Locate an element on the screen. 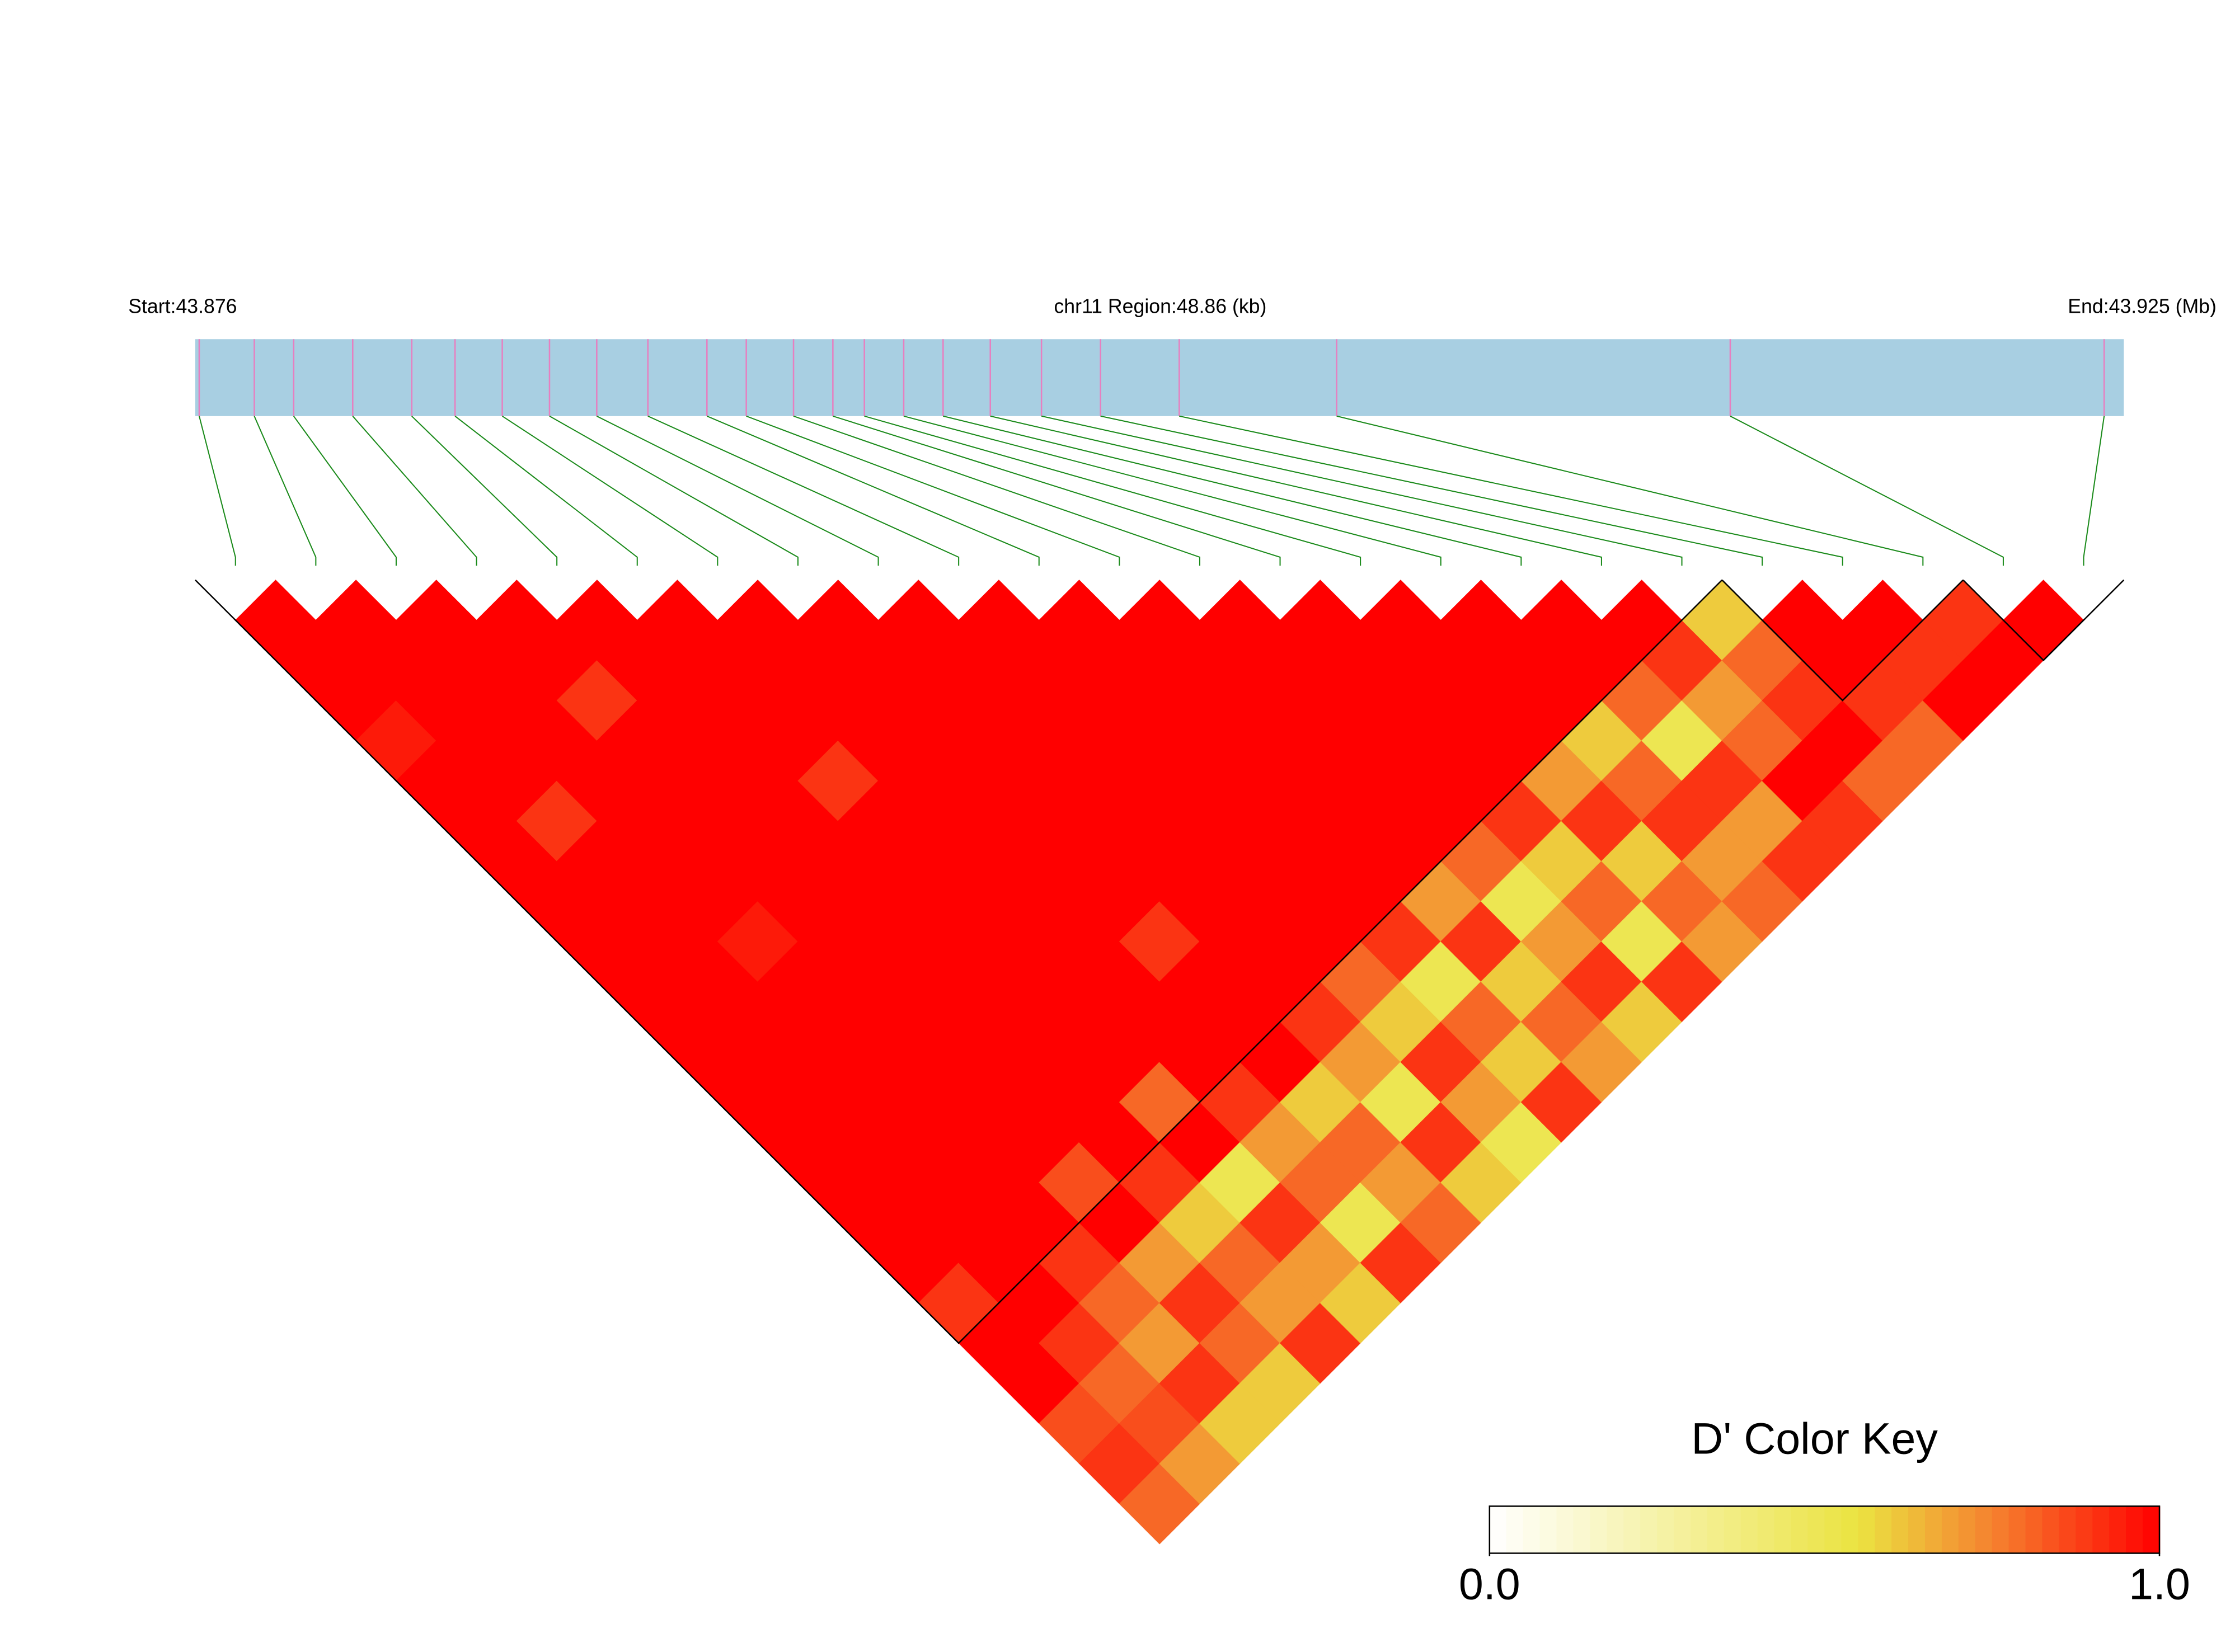  key-title: D' Color Key is located at coordinates (1814, 1438).